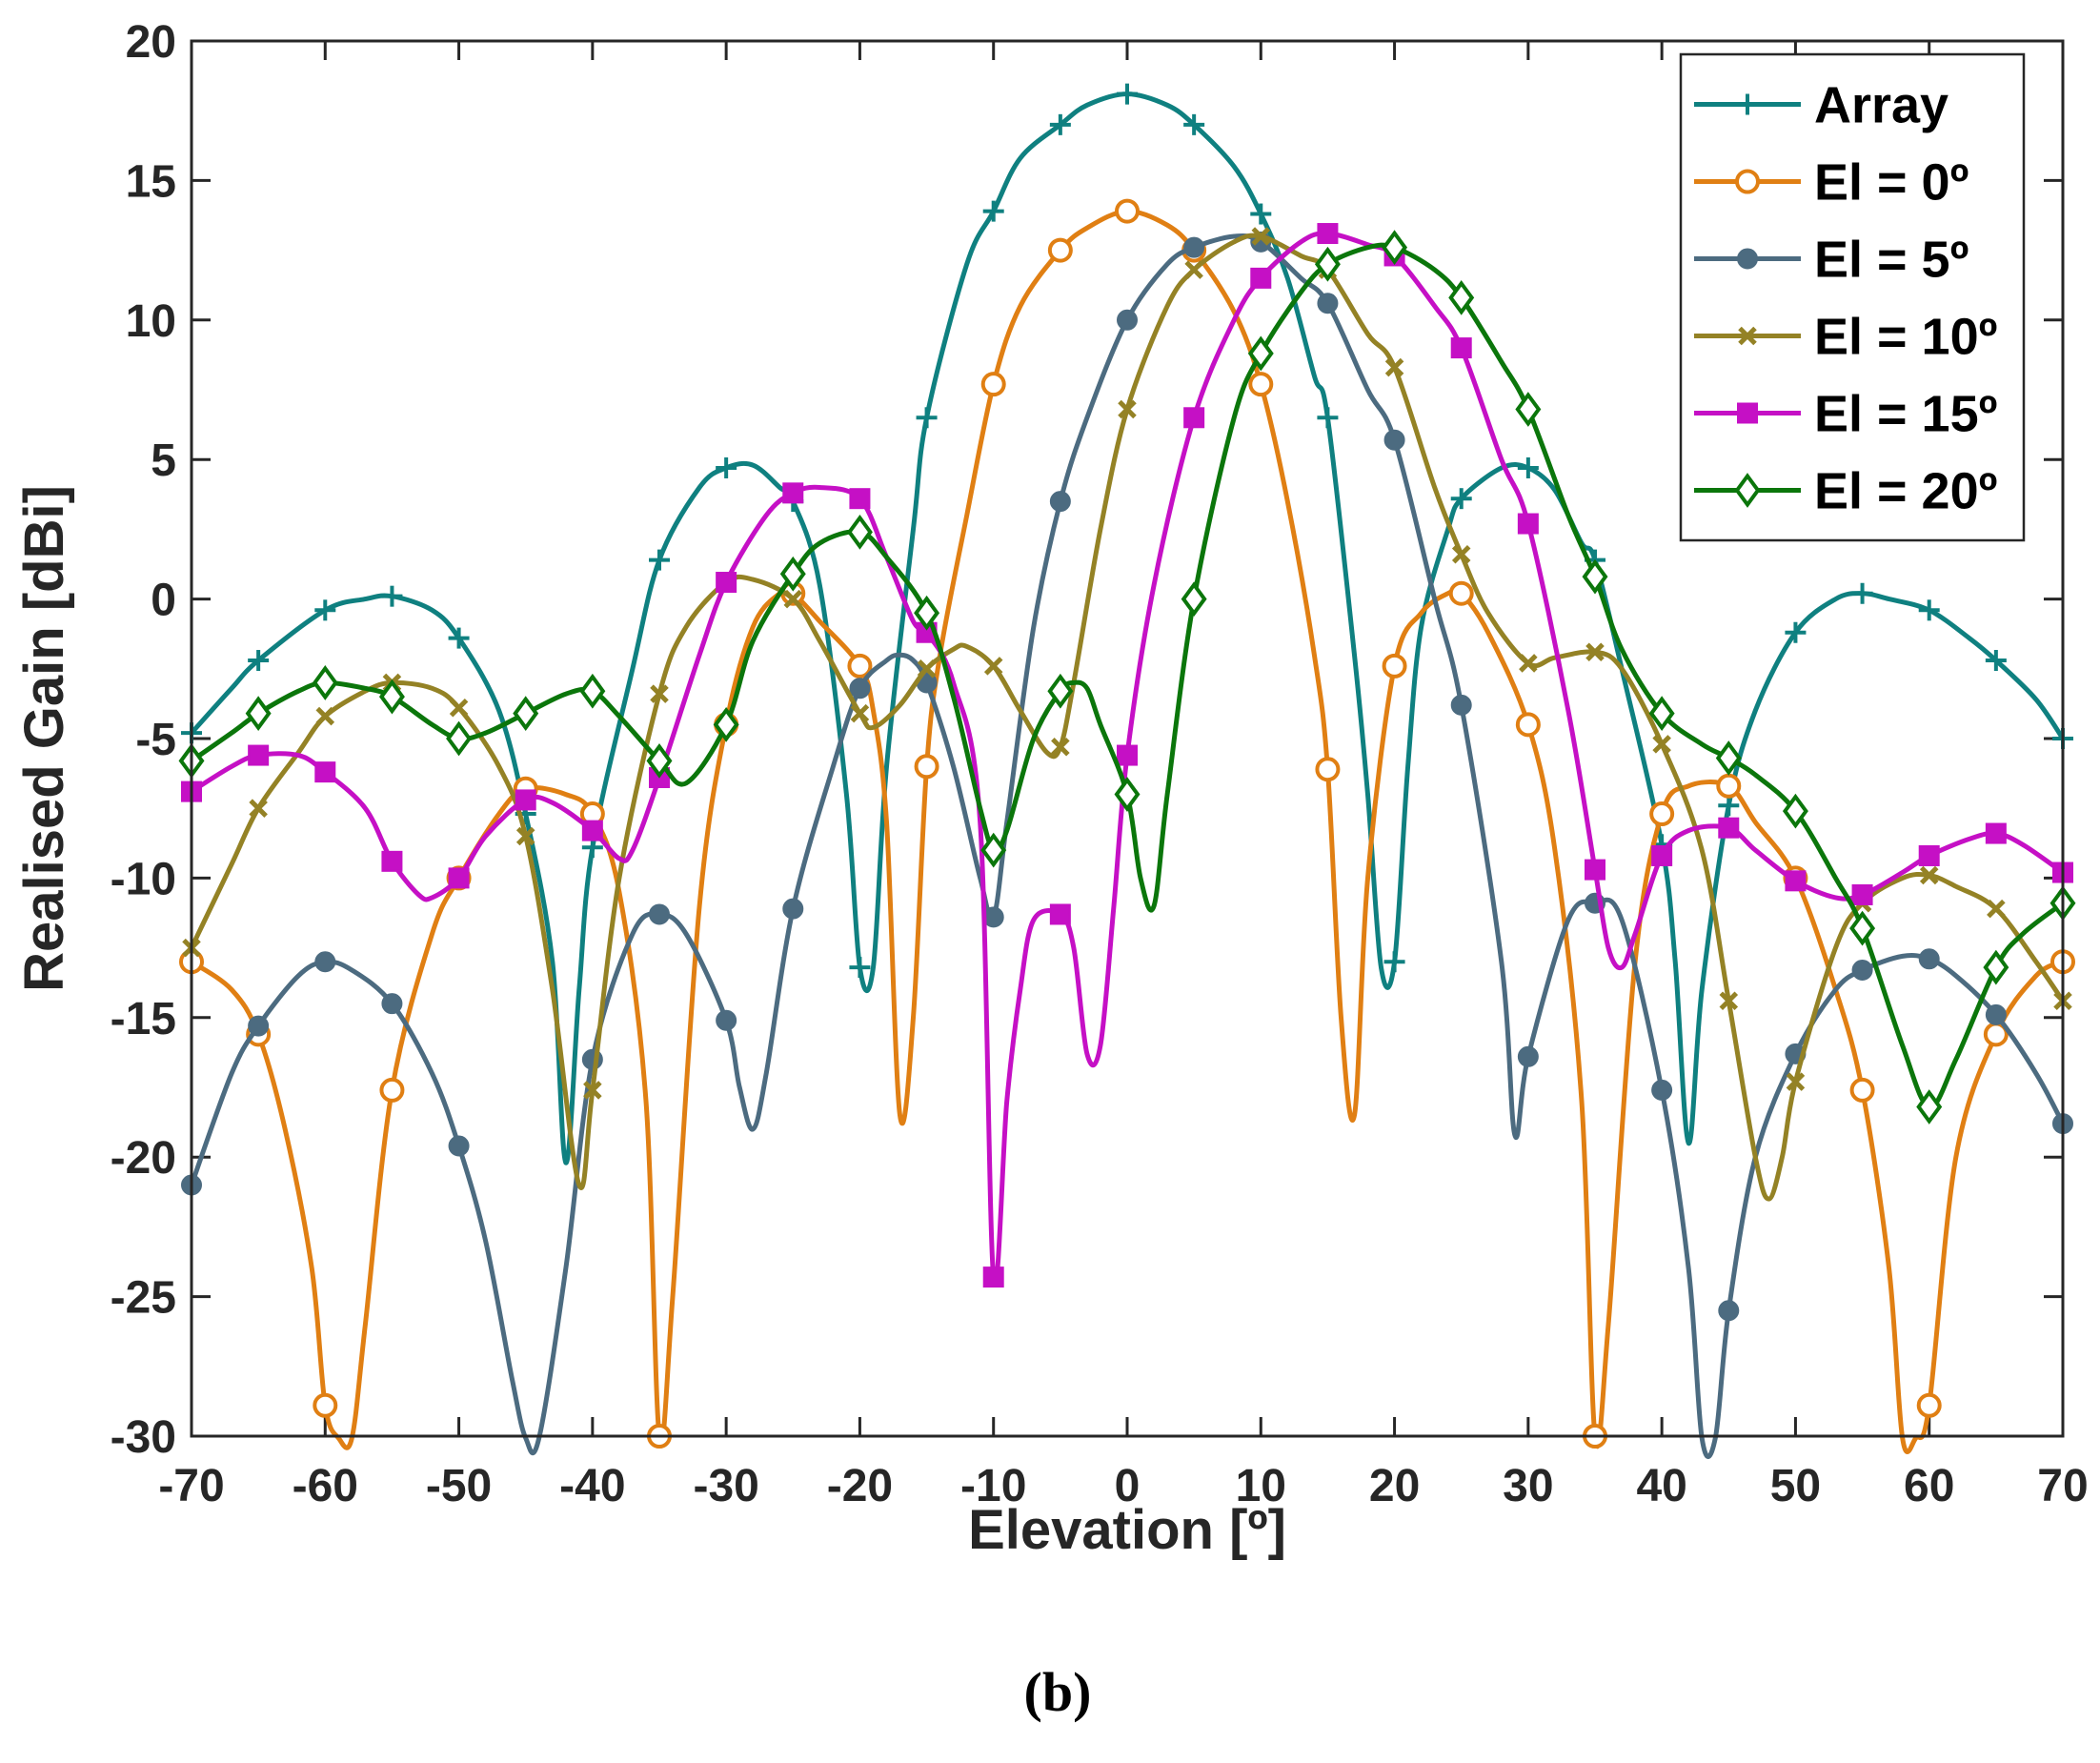  I want to click on x-tick-label: 10, so click(1261, 1486).